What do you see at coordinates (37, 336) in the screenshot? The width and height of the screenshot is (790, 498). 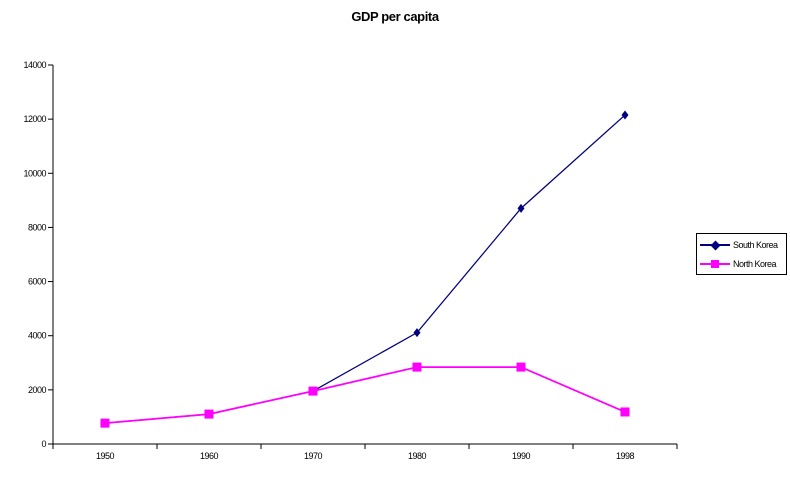 I see `y-axis-tick-label: 4000` at bounding box center [37, 336].